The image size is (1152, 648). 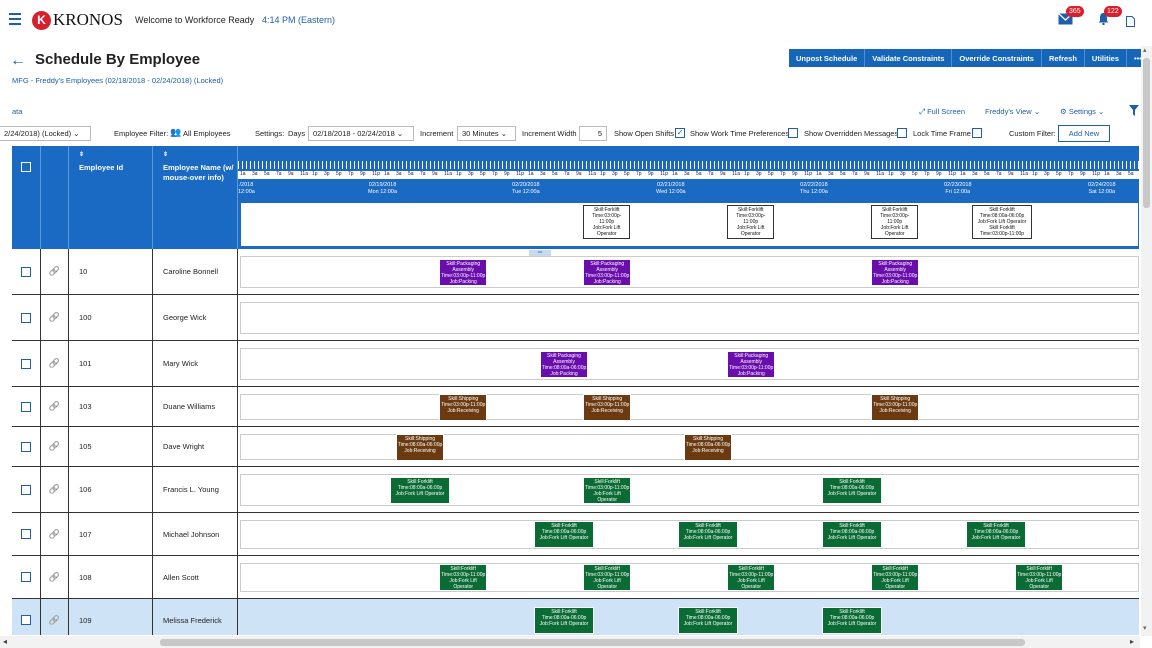 What do you see at coordinates (909, 58) in the screenshot?
I see `validate-constraints-button: Validate Constraints` at bounding box center [909, 58].